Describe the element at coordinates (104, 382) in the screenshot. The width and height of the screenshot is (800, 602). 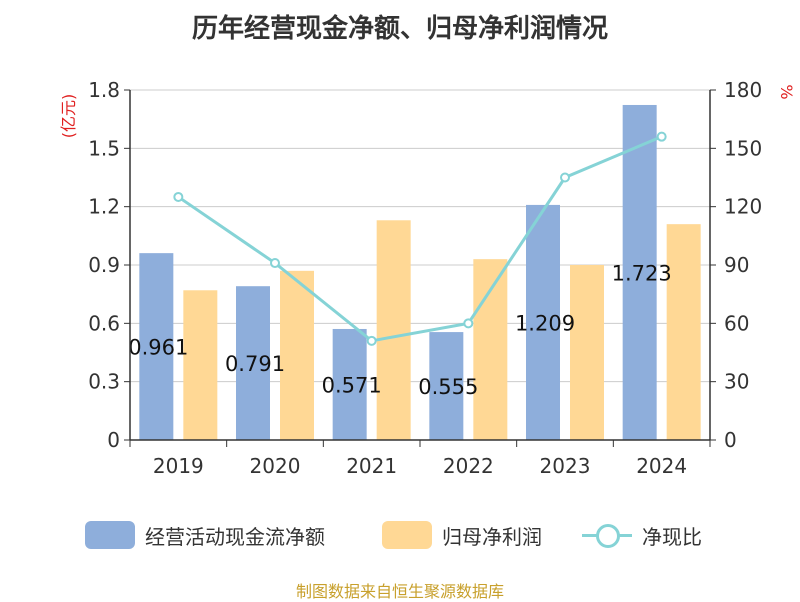
I see `left-tick-label: 0.3` at that location.